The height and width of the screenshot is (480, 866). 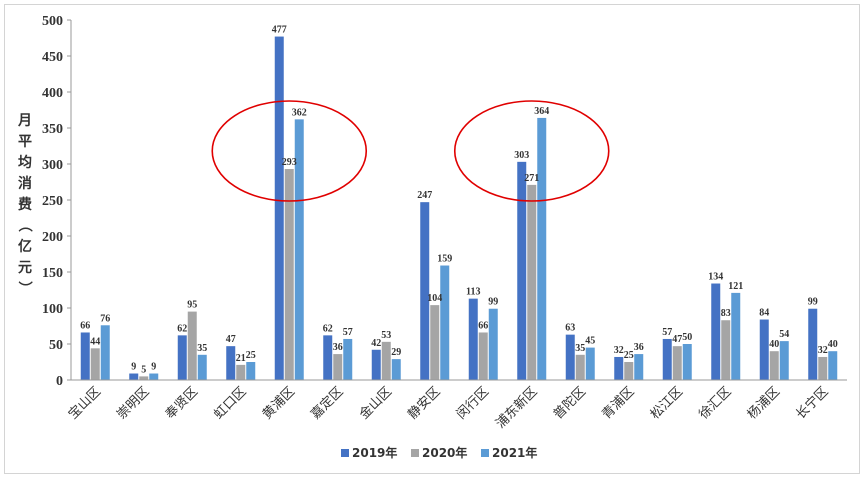 What do you see at coordinates (619, 350) in the screenshot?
I see `data-label: 32` at bounding box center [619, 350].